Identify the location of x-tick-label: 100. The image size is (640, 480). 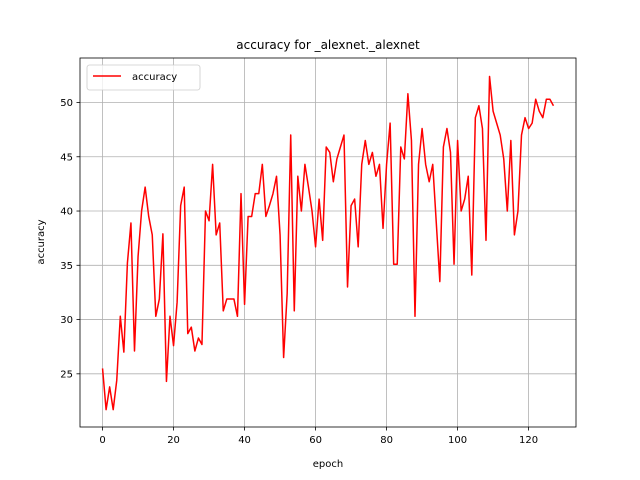
(457, 440).